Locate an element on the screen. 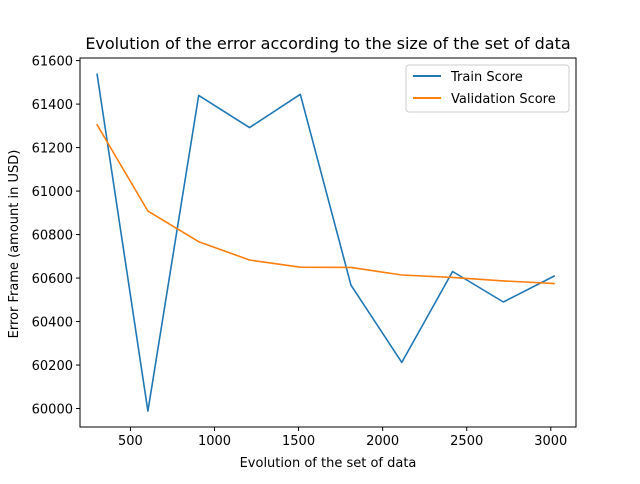 This screenshot has height=484, width=640. y-tick-label: 61200 is located at coordinates (52, 149).